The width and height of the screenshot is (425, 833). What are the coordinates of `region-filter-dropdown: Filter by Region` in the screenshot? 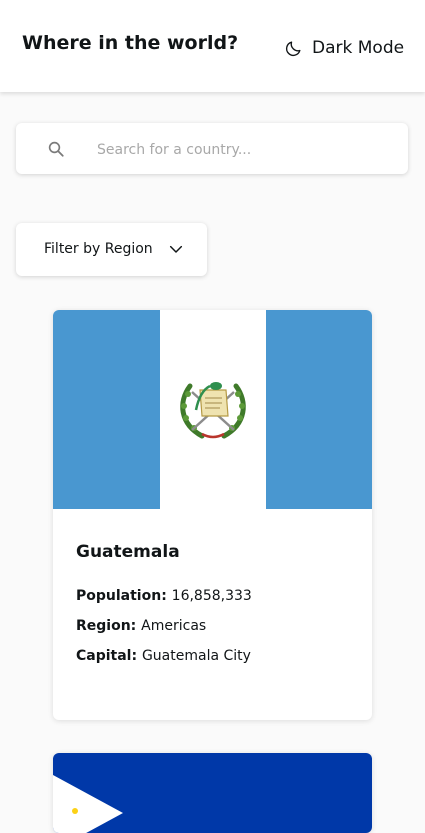 It's located at (111, 249).